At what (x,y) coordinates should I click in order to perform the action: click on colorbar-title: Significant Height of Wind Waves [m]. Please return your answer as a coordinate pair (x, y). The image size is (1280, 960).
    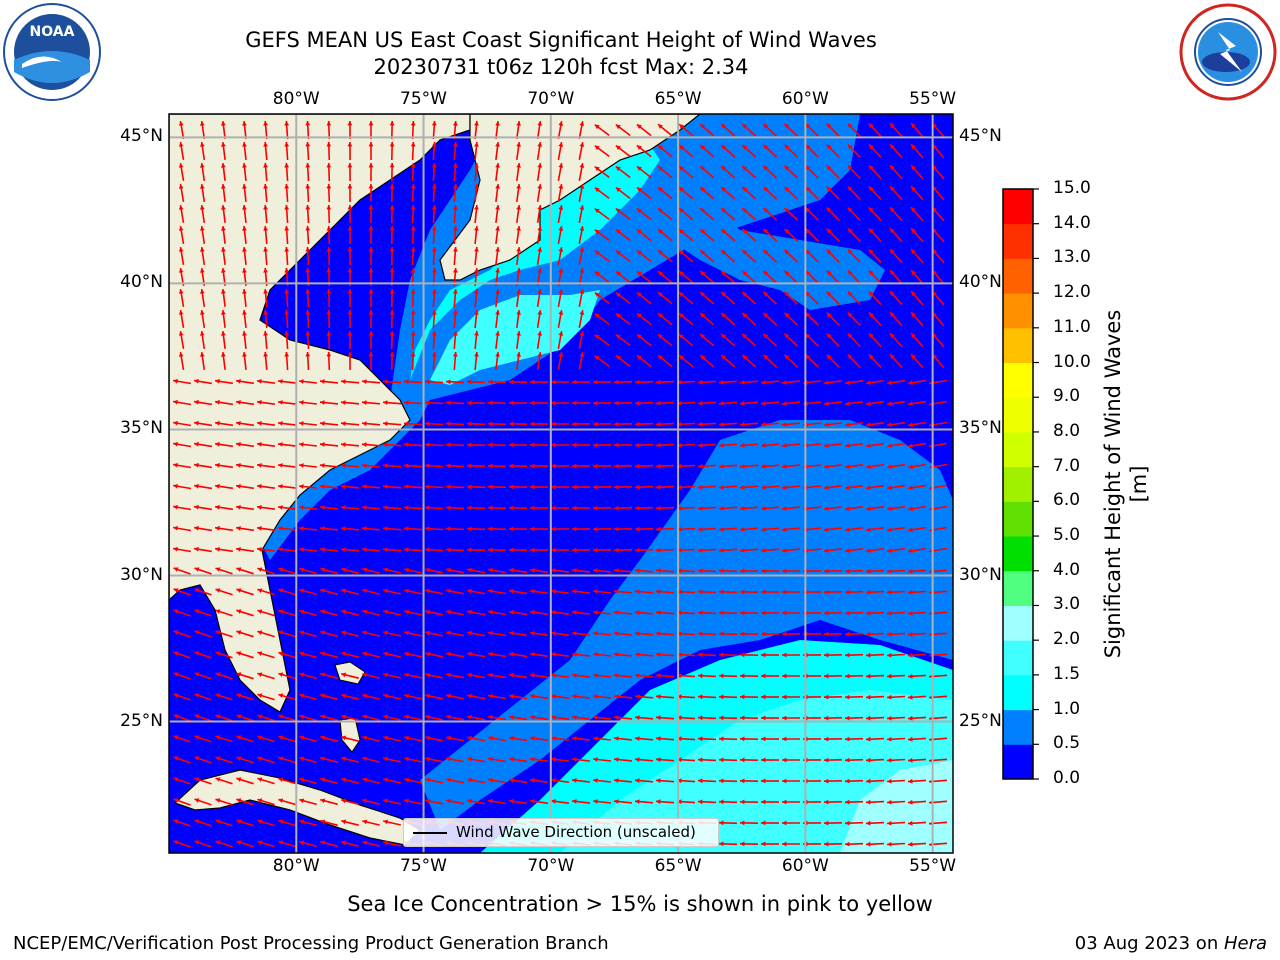
    Looking at the image, I should click on (1126, 484).